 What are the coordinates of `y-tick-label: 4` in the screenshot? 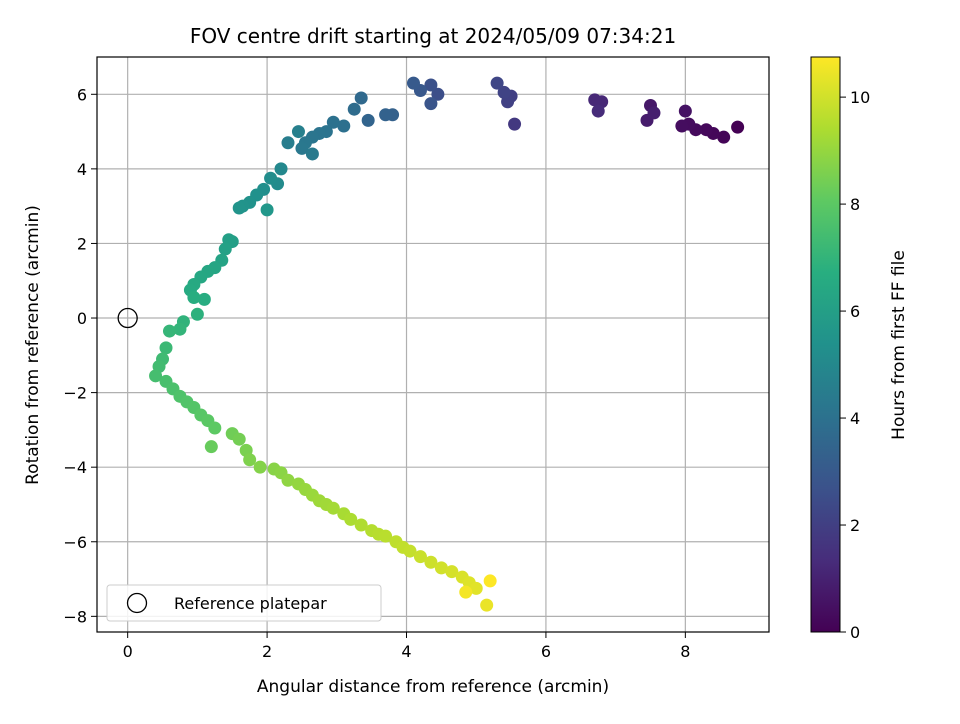 It's located at (82, 169).